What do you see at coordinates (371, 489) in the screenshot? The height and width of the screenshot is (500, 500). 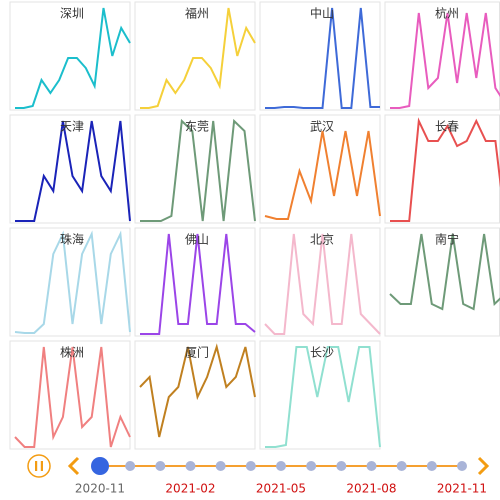 I see `timeline-label: 2021-08` at bounding box center [371, 489].